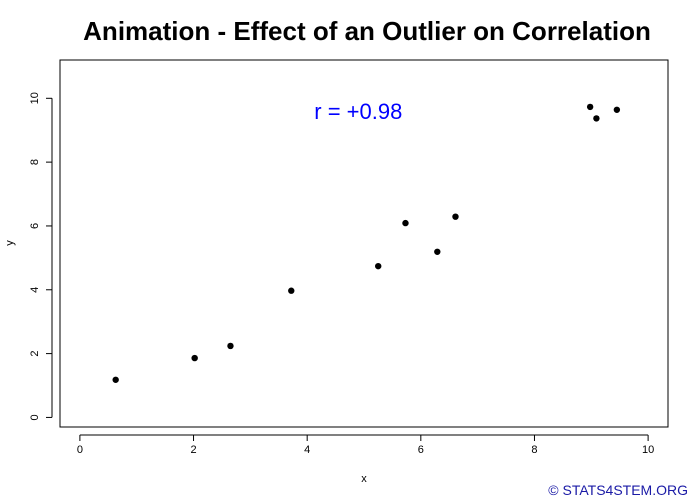 The image size is (700, 500). I want to click on x-tick-label: 8, so click(534, 450).